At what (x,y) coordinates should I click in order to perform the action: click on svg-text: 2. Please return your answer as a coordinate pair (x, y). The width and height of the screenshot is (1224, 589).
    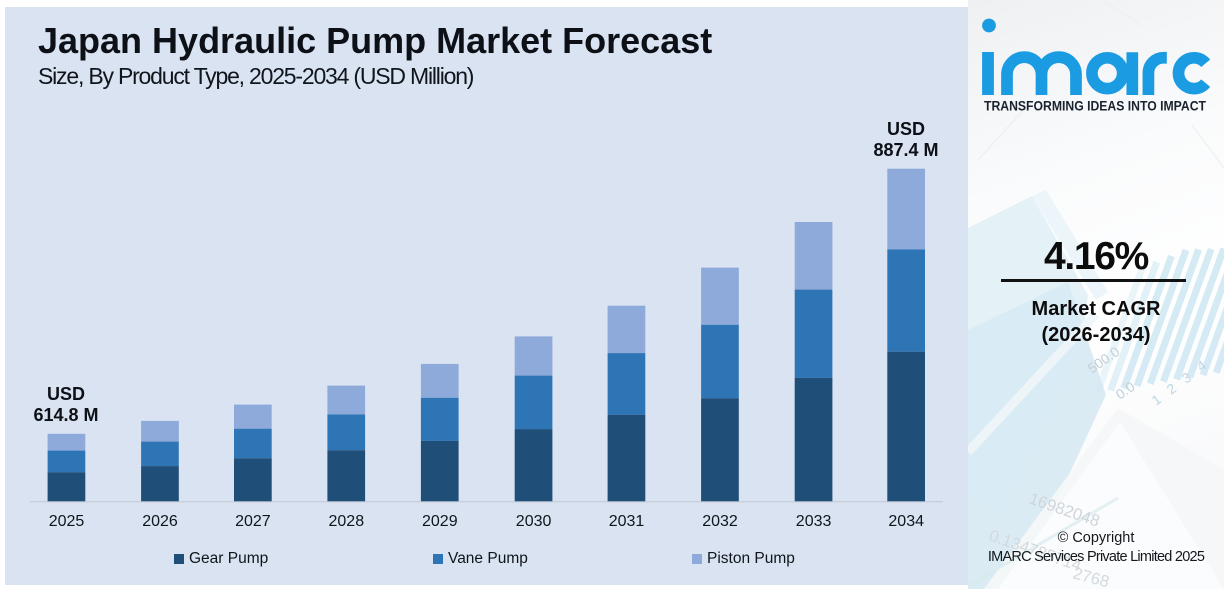
    Looking at the image, I should click on (1172, 389).